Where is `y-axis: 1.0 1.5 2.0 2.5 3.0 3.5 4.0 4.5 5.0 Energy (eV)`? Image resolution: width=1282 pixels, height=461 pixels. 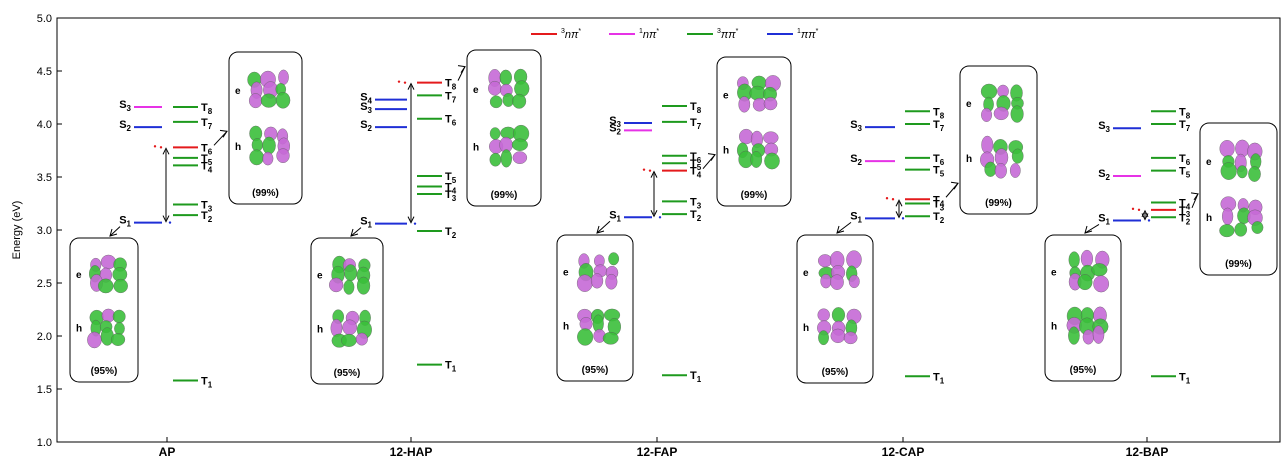 y-axis: 1.0 1.5 2.0 2.5 3.0 3.5 4.0 4.5 5.0 Energy (eV) is located at coordinates (36, 231).